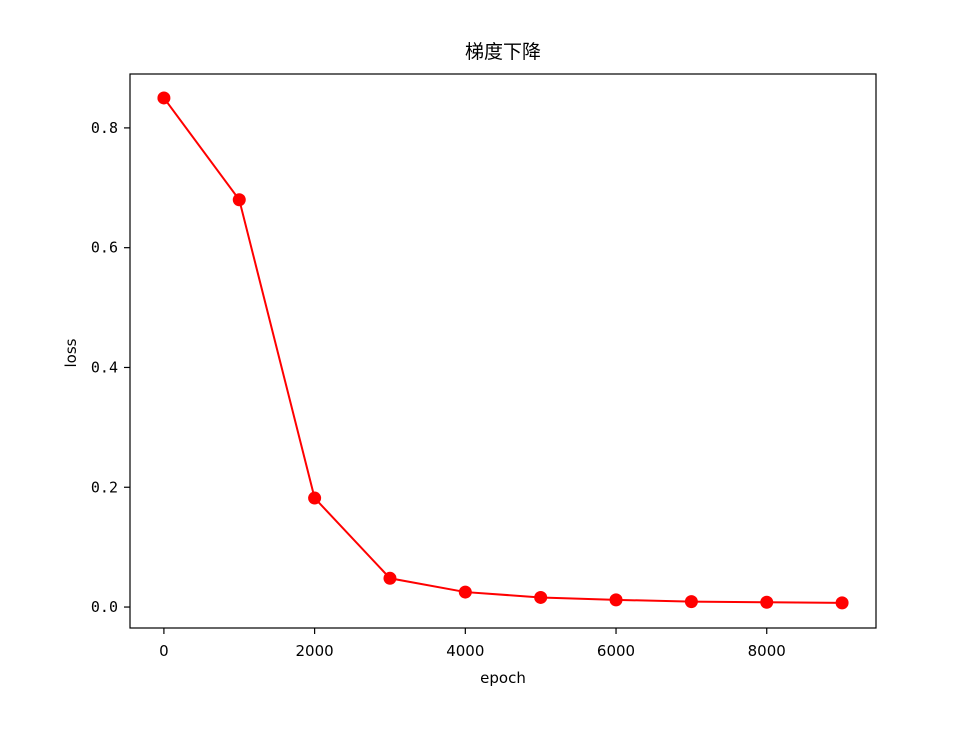 Image resolution: width=957 pixels, height=732 pixels. I want to click on y-tick-label: 0.8, so click(104, 128).